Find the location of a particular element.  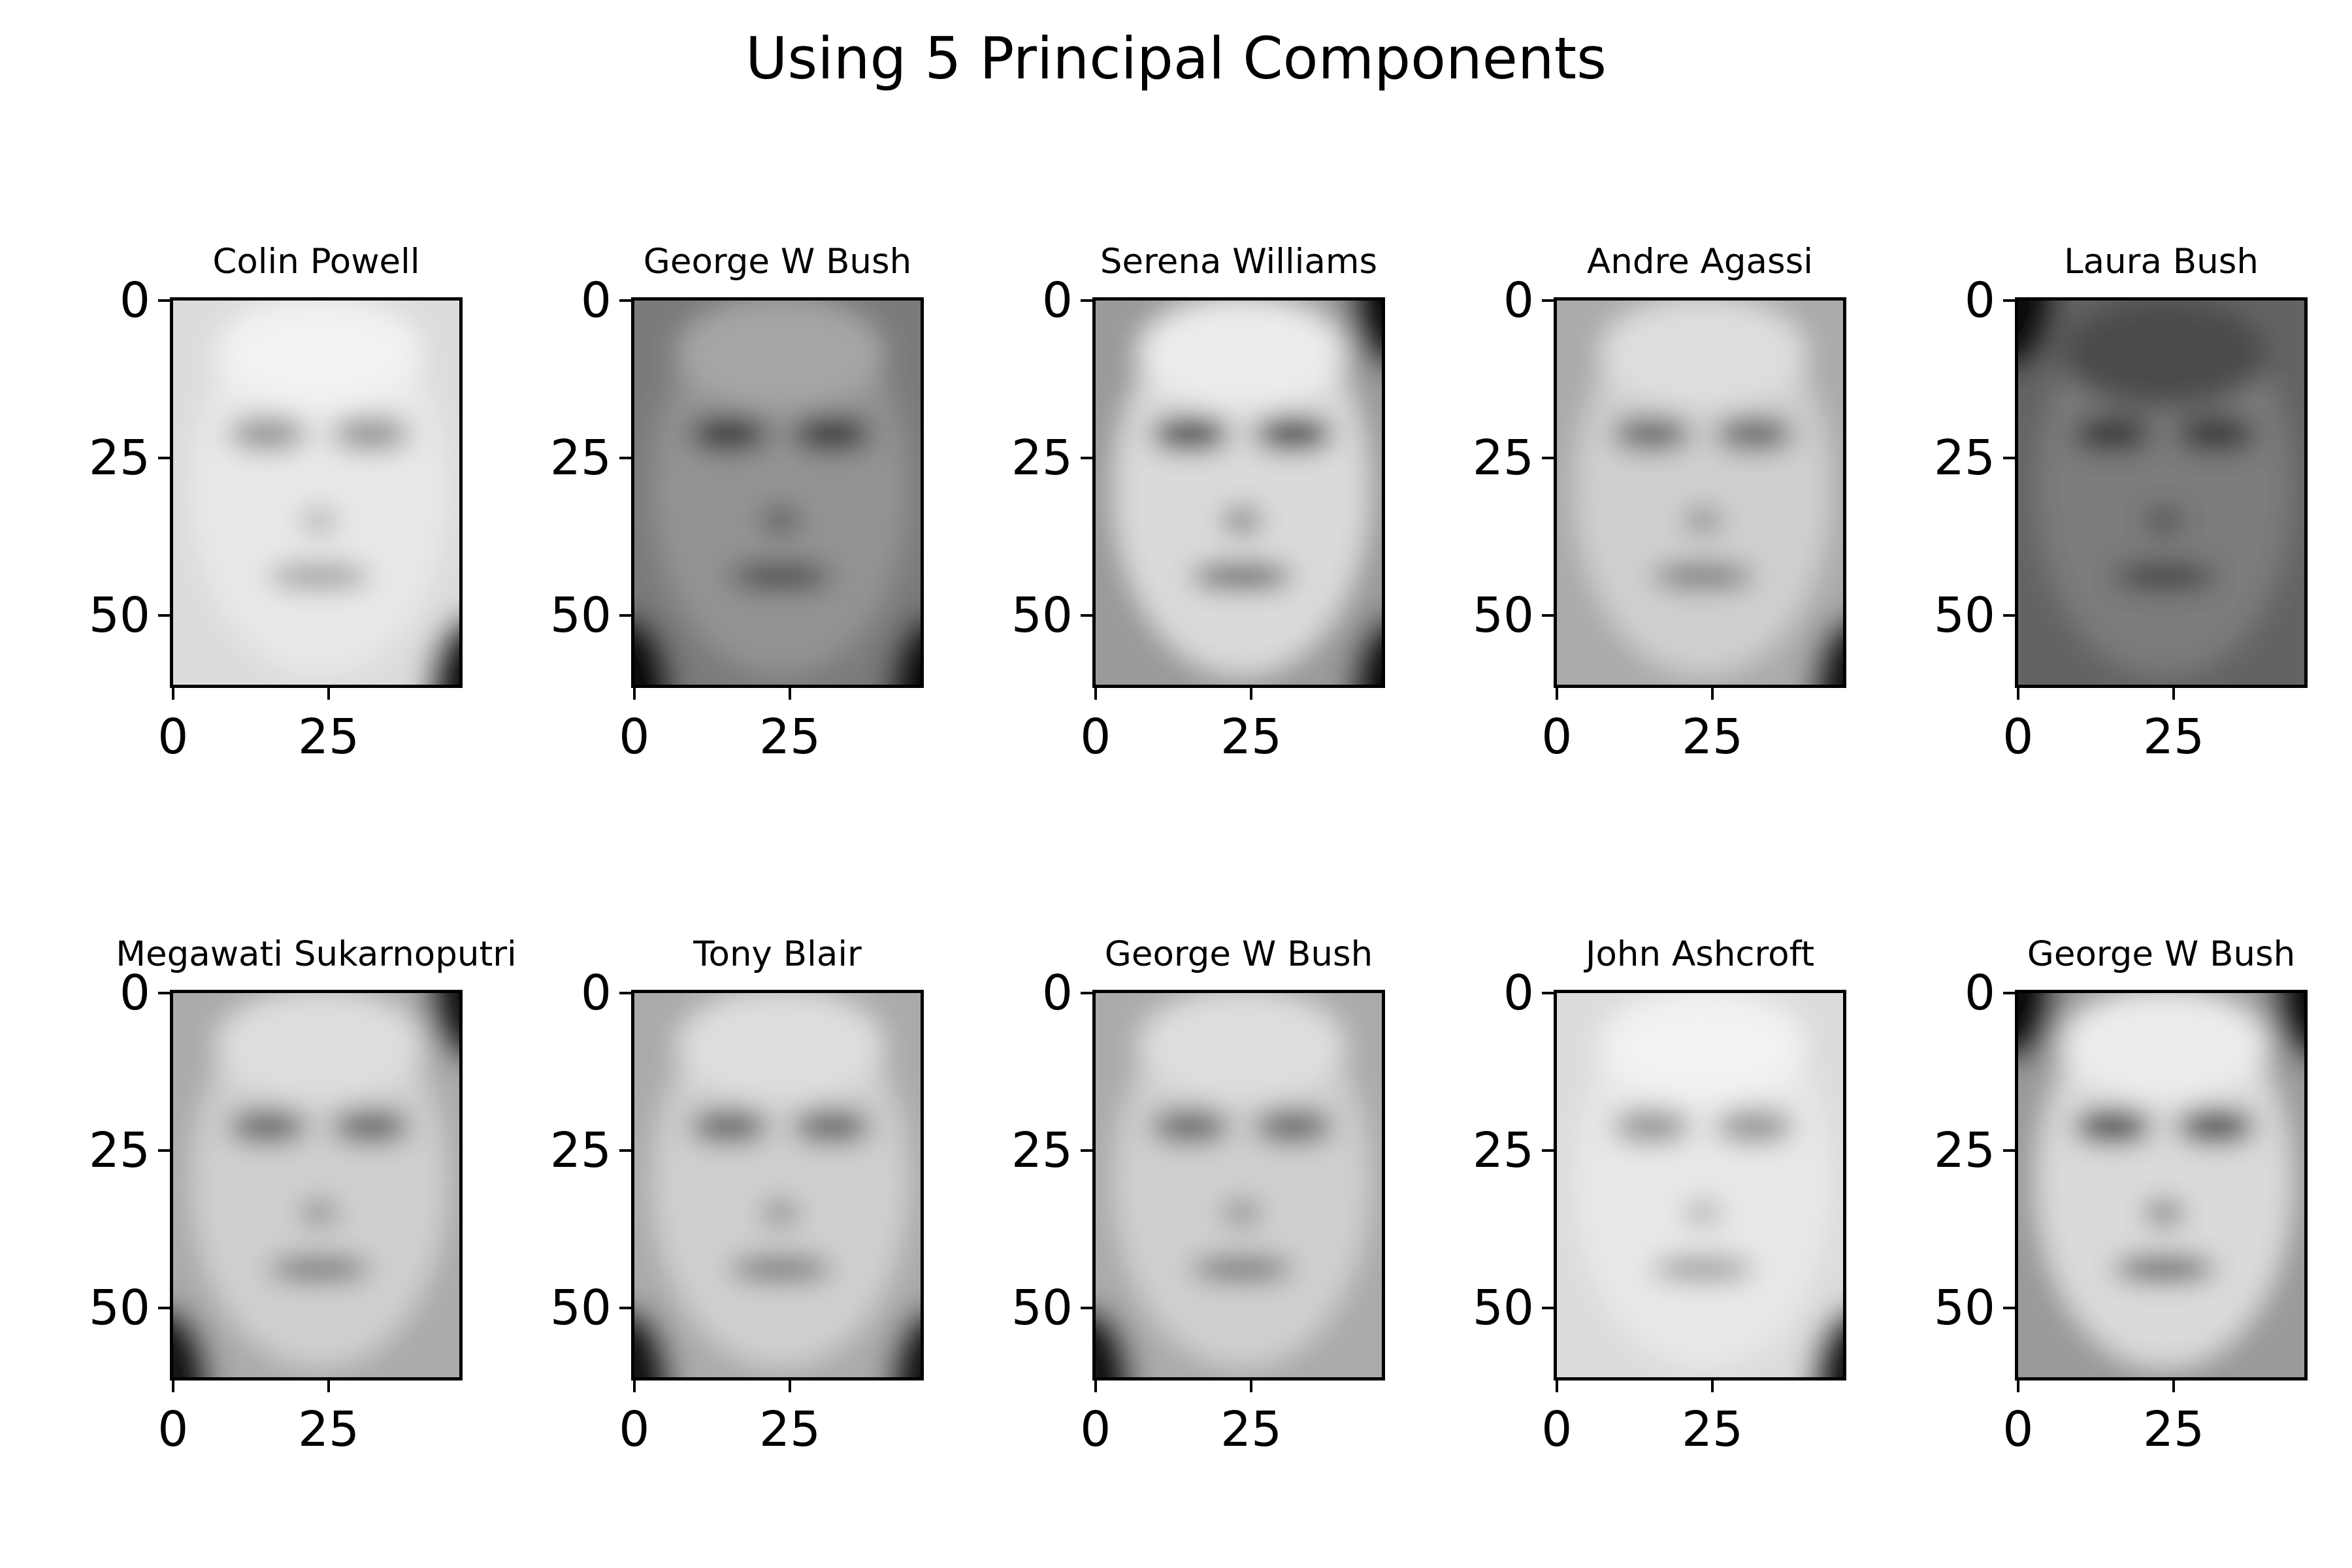

panel-title: Serena Williams is located at coordinates (1239, 262).